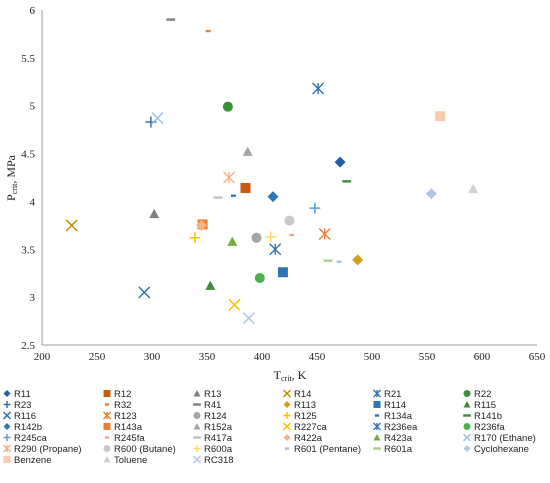  Describe the element at coordinates (7, 437) in the screenshot. I see `legend-marker-r245ca` at that location.